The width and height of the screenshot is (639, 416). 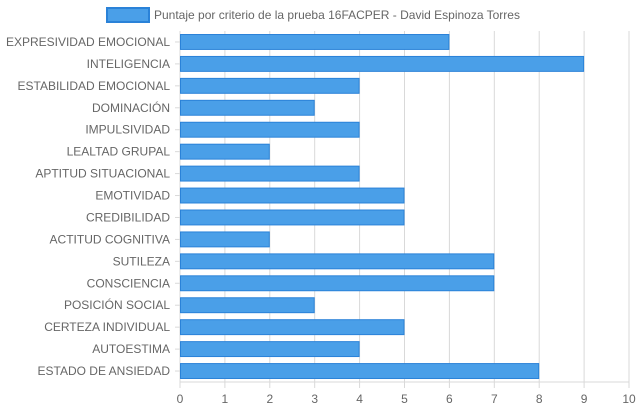 I want to click on x-tick-label: 2, so click(x=269, y=399).